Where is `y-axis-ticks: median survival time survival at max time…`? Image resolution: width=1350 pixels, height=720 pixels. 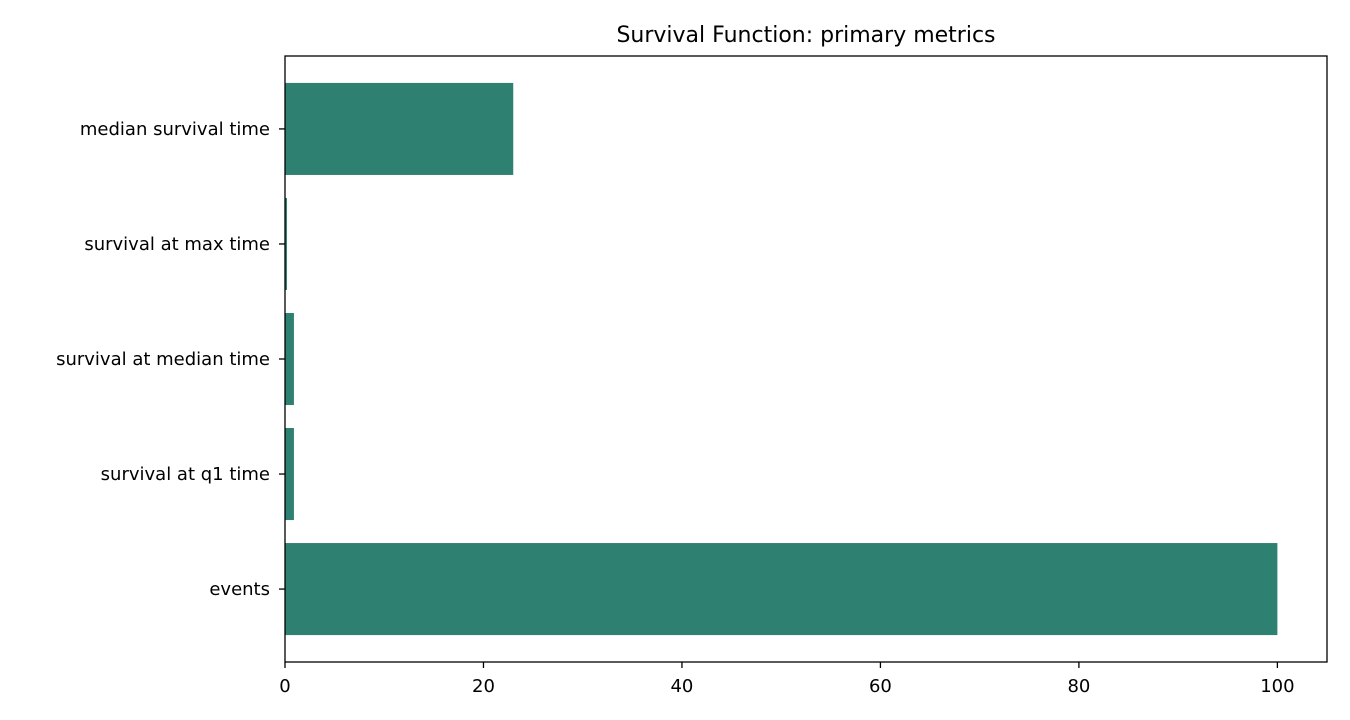
y-axis-ticks: median survival time survival at max time… is located at coordinates (170, 359).